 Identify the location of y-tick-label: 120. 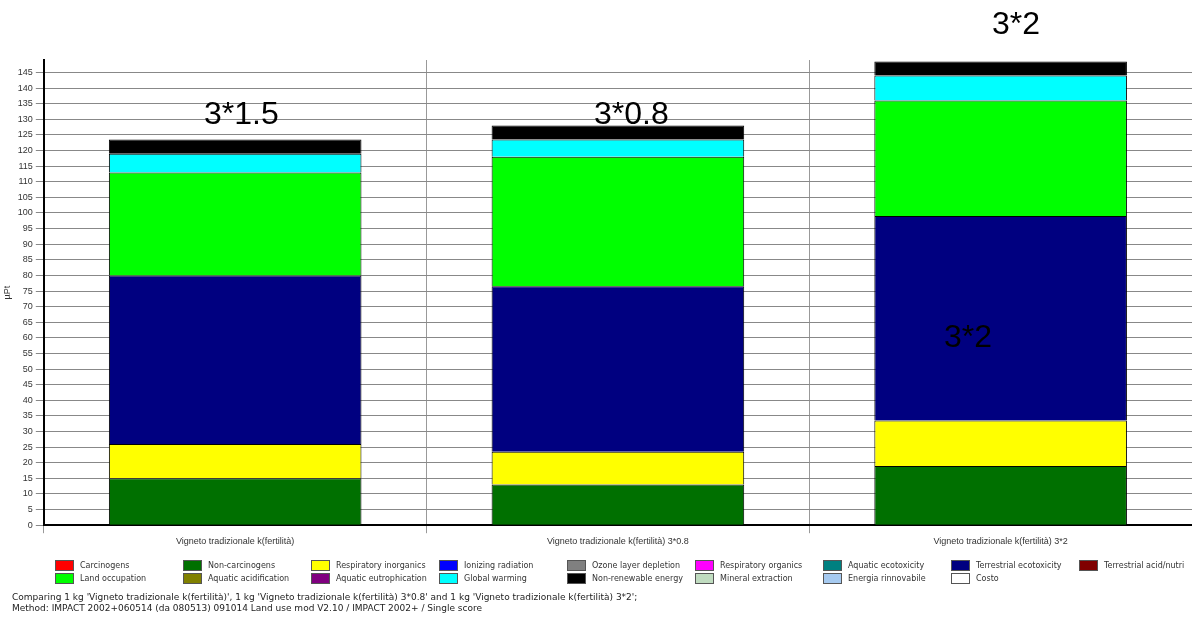
(25, 150).